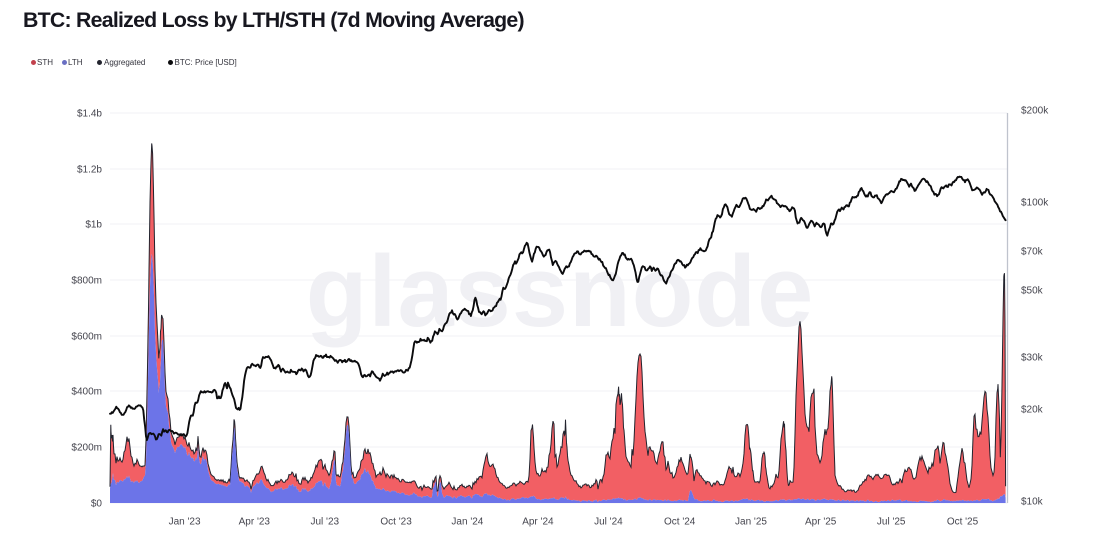  Describe the element at coordinates (89, 114) in the screenshot. I see `svg-text: $1.4b` at that location.